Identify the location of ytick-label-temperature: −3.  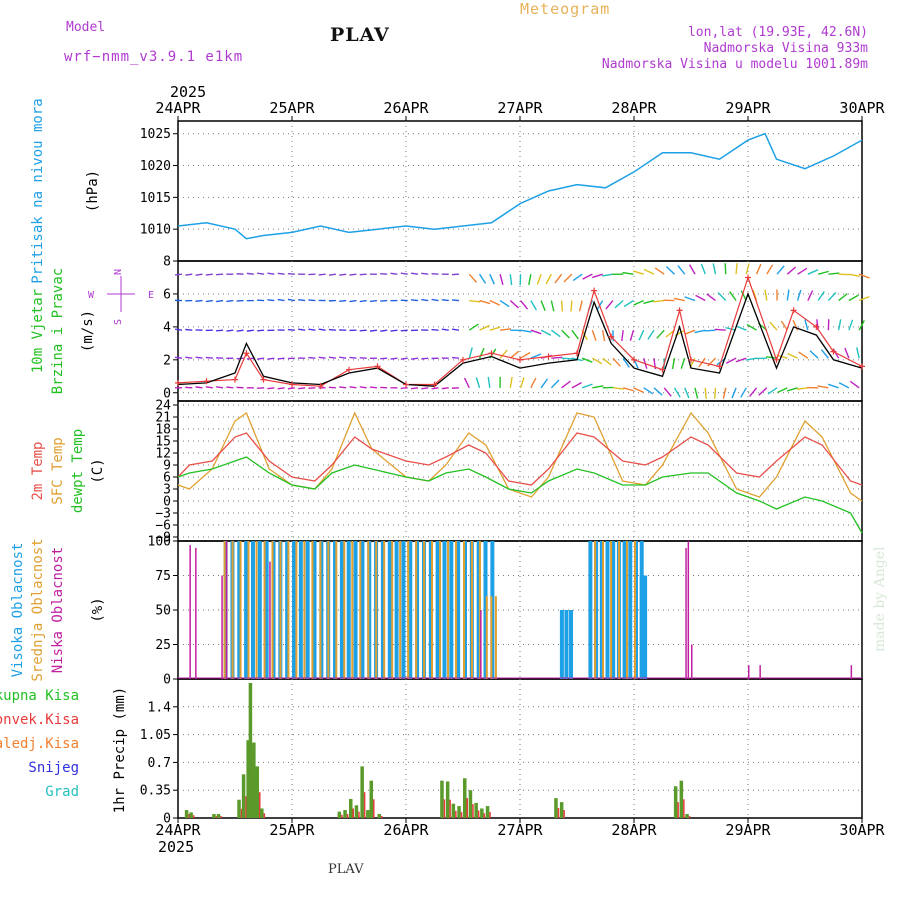
(163, 514).